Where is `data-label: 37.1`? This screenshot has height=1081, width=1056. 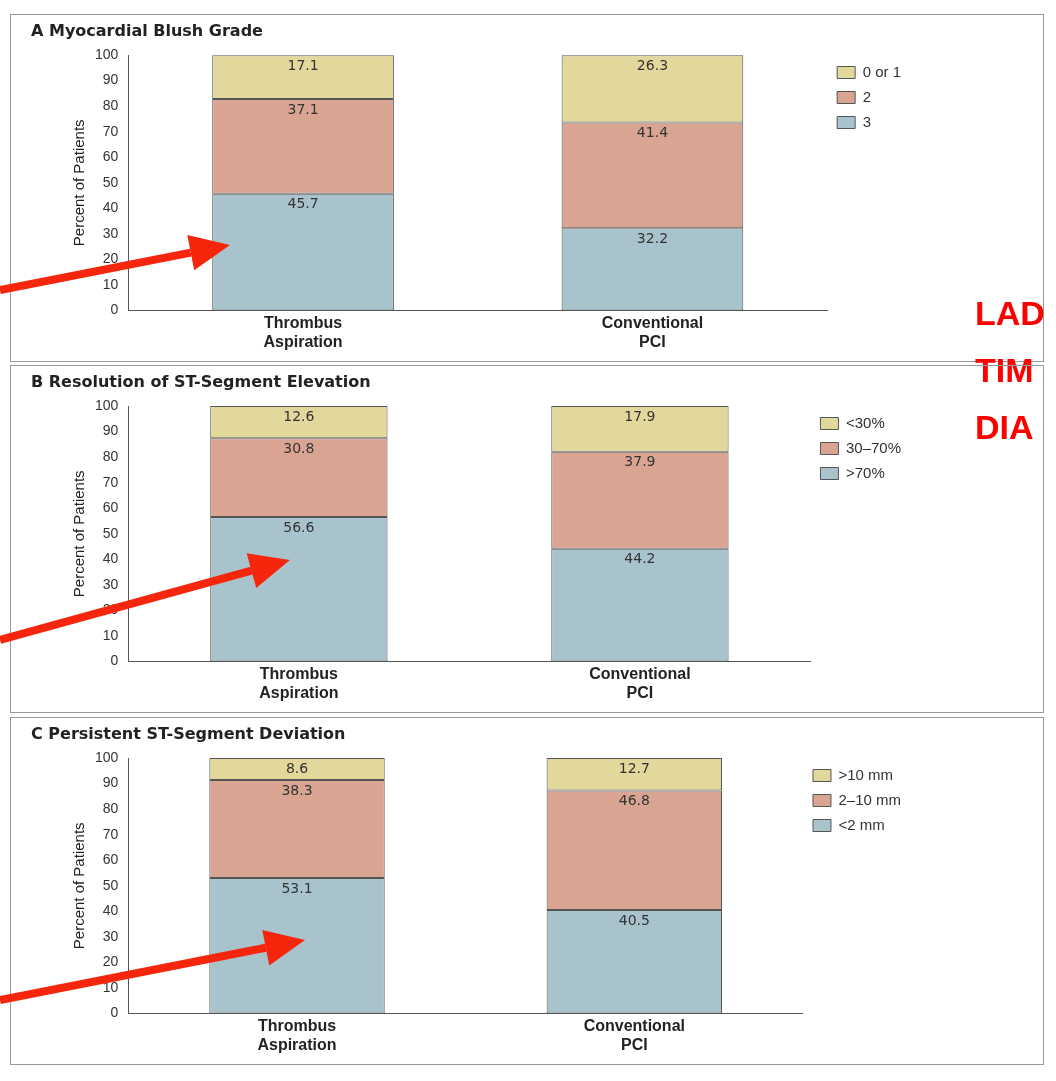 data-label: 37.1 is located at coordinates (303, 108).